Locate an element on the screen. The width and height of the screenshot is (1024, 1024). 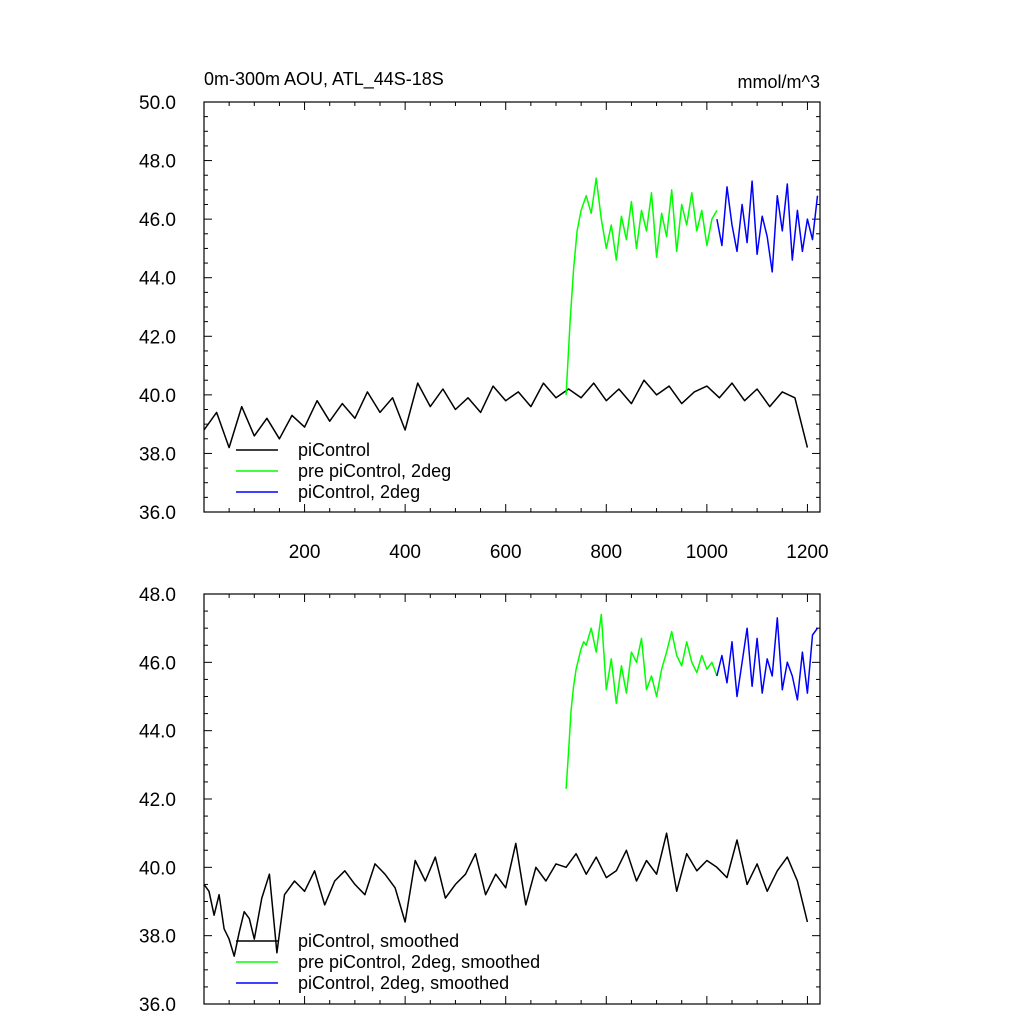
x-tick-label: 600 is located at coordinates (506, 552).